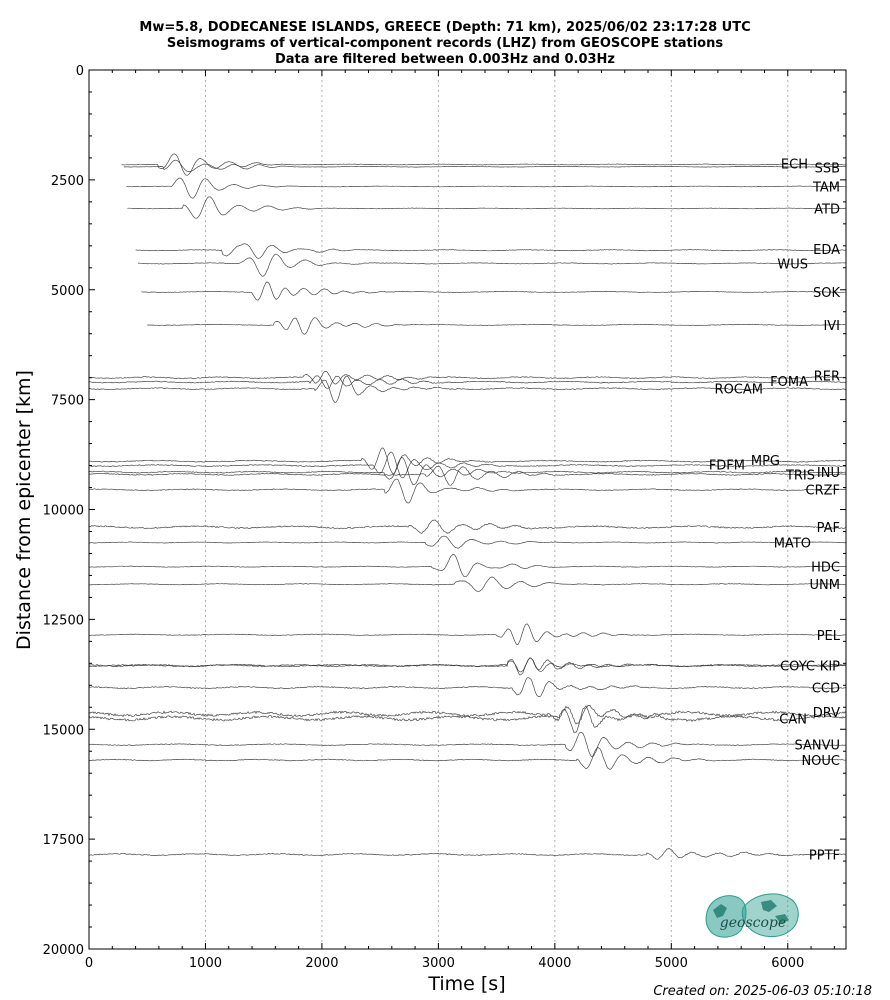 The image size is (890, 1000). Describe the element at coordinates (825, 585) in the screenshot. I see `station-label-unm: UNM` at that location.